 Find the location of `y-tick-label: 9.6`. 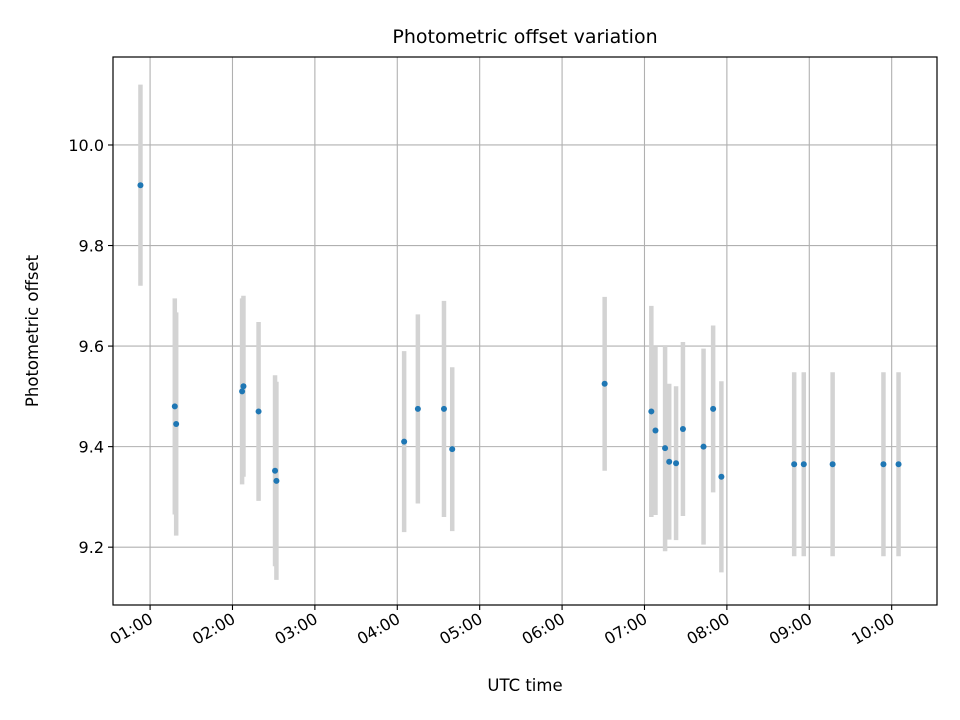

y-tick-label: 9.6 is located at coordinates (91, 346).